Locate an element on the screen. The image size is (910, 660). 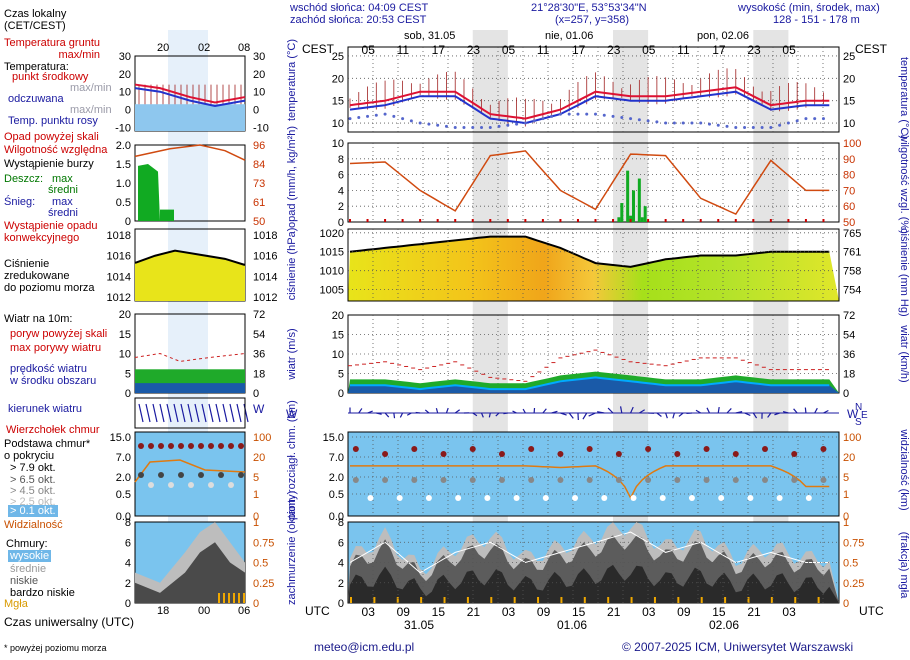
mini-local-hour-2: 02 is located at coordinates (204, 48).